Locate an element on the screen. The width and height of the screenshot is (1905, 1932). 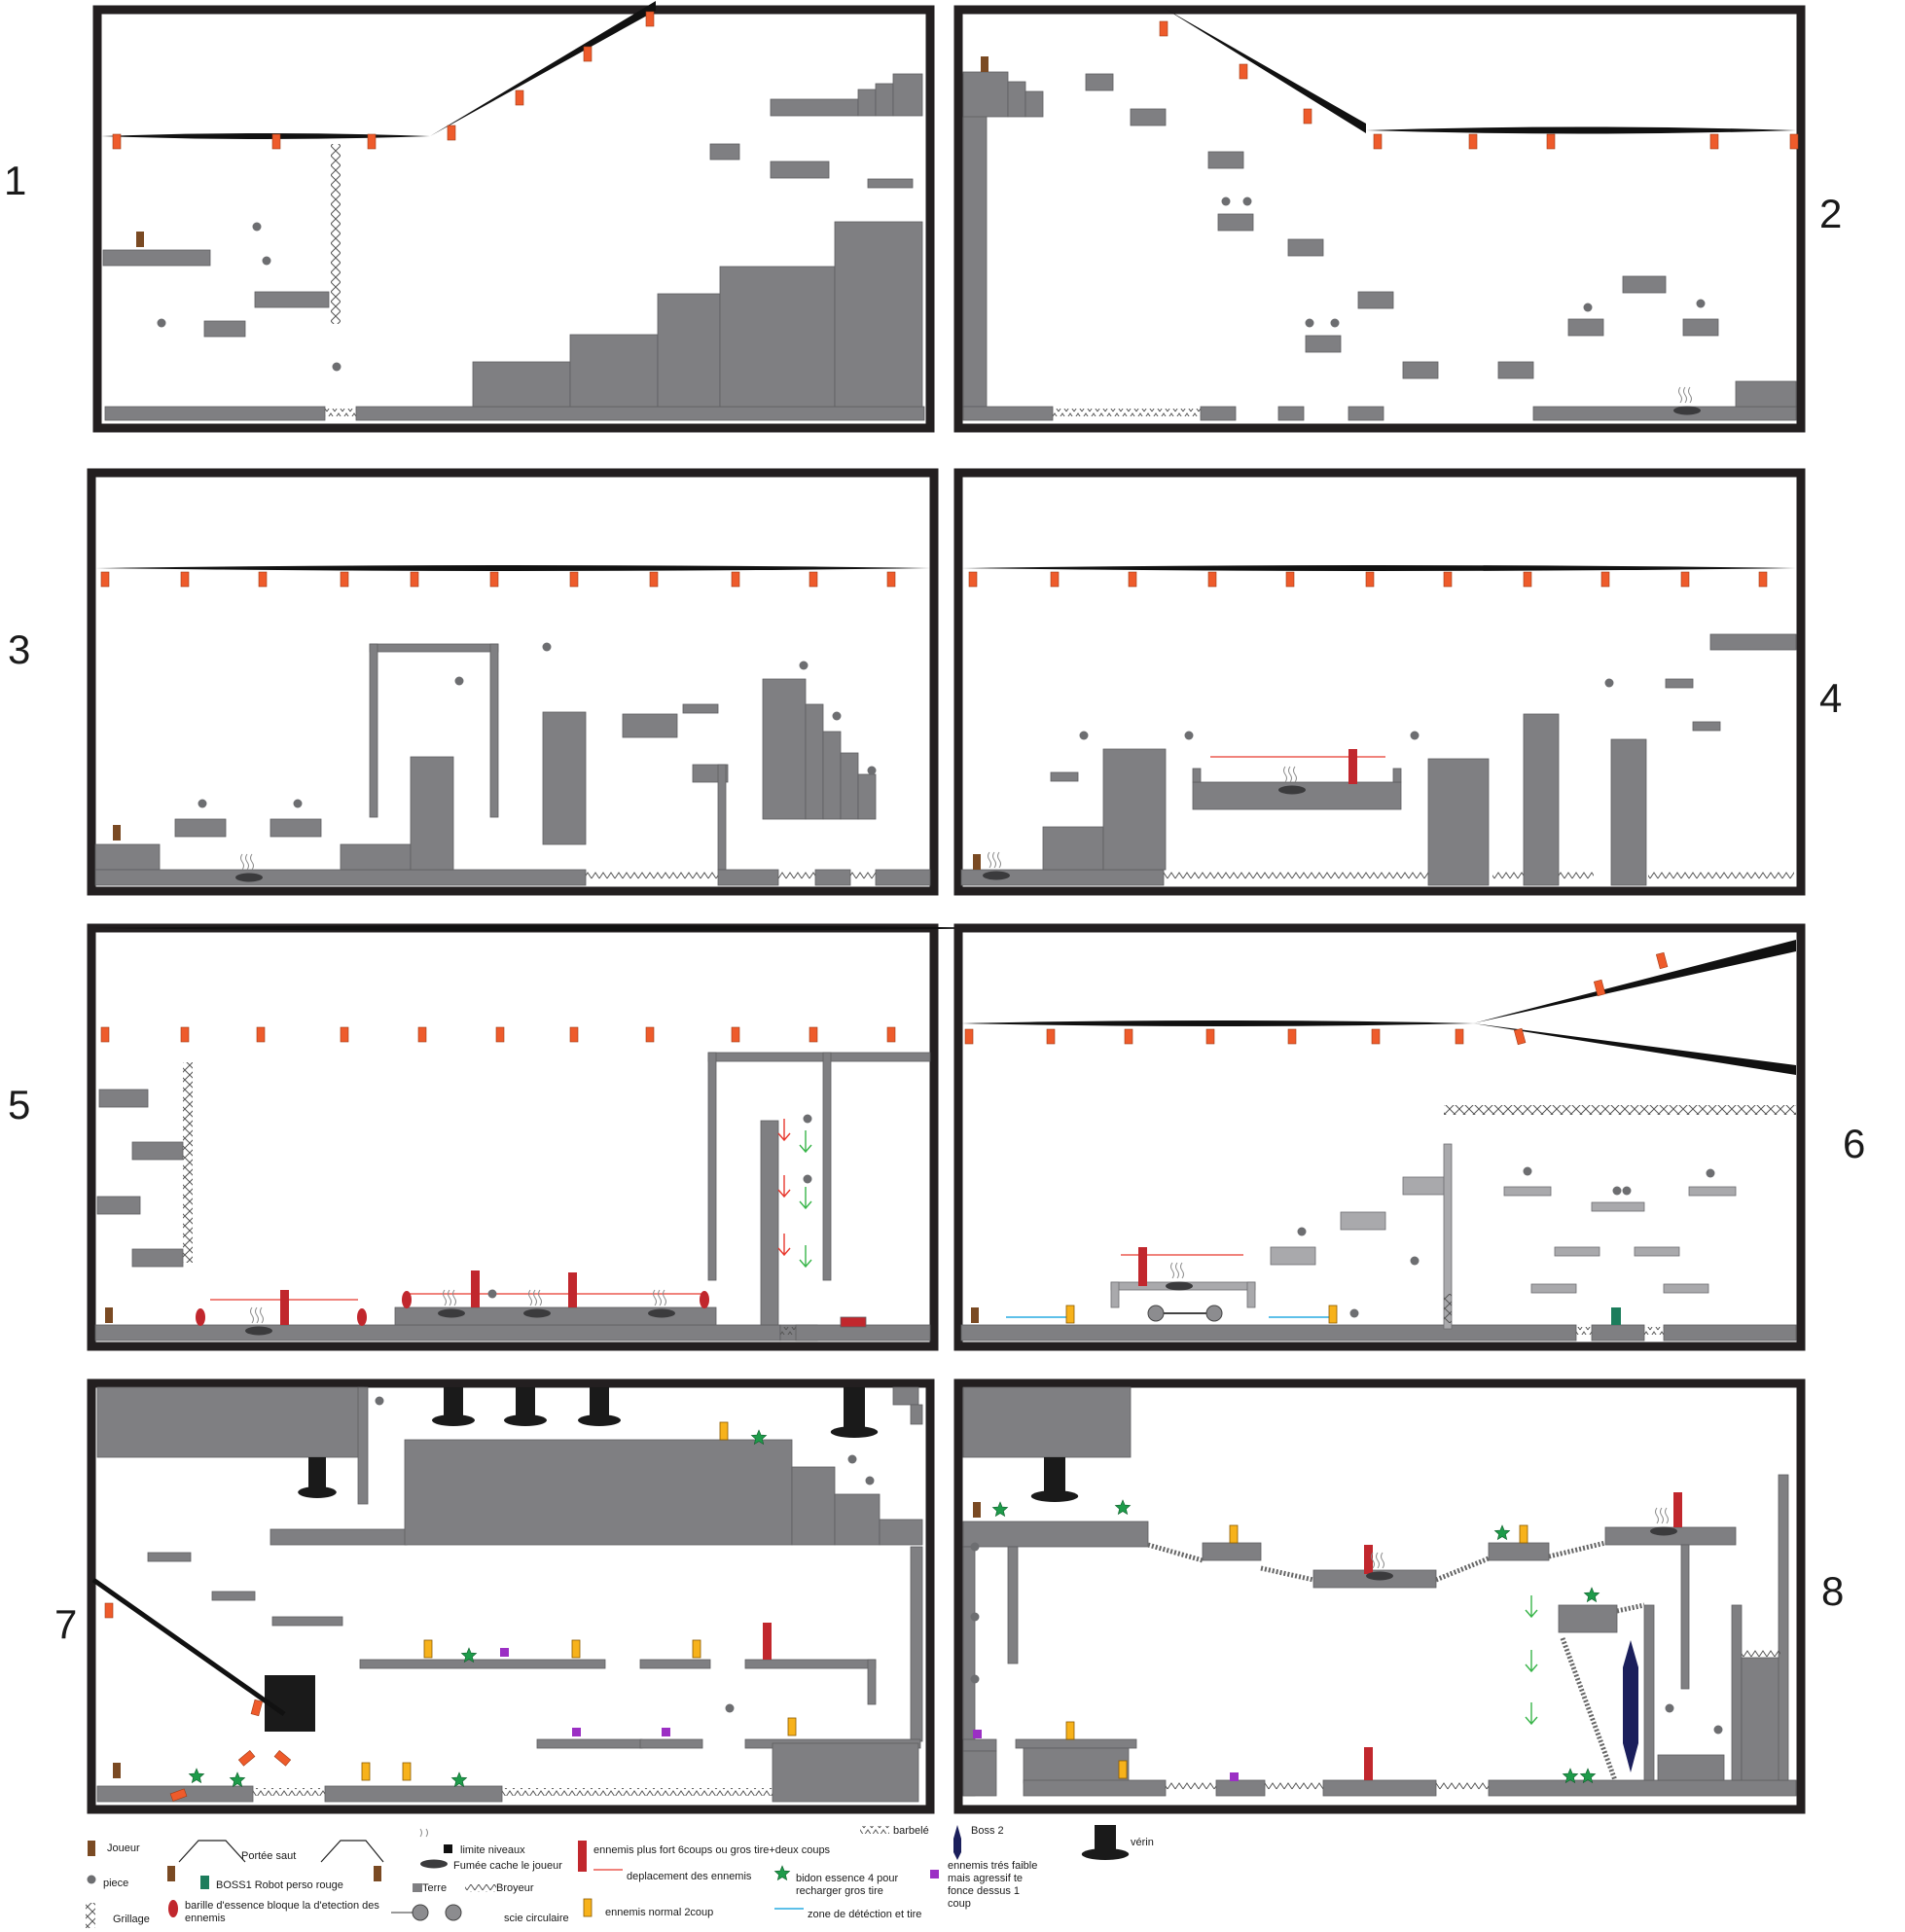
legend-grillage: Grillage is located at coordinates (131, 1919).